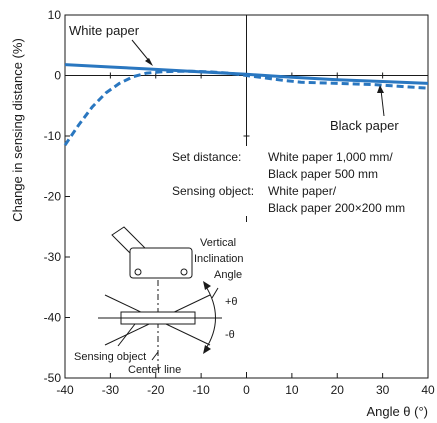  I want to click on y-tick-label: -10, so click(53, 136).